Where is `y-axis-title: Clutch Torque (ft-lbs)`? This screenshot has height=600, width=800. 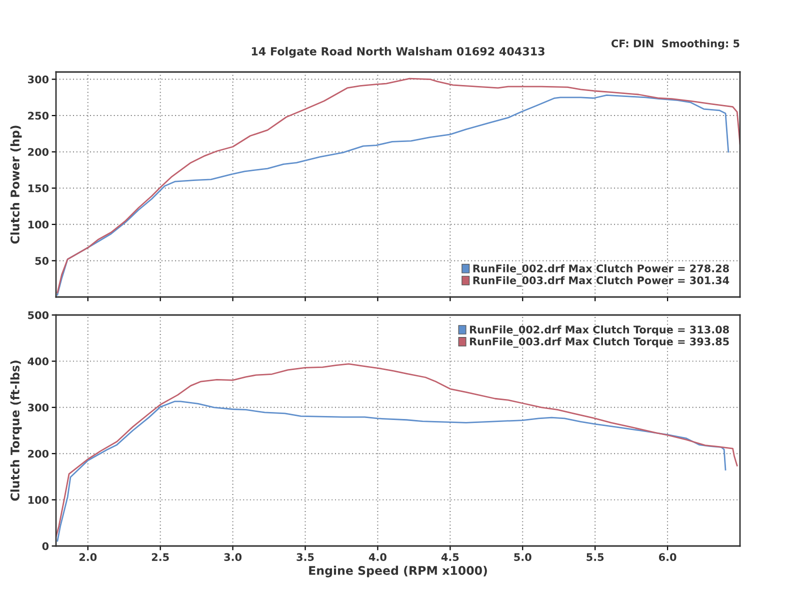
y-axis-title: Clutch Torque (ft-lbs) is located at coordinates (16, 430).